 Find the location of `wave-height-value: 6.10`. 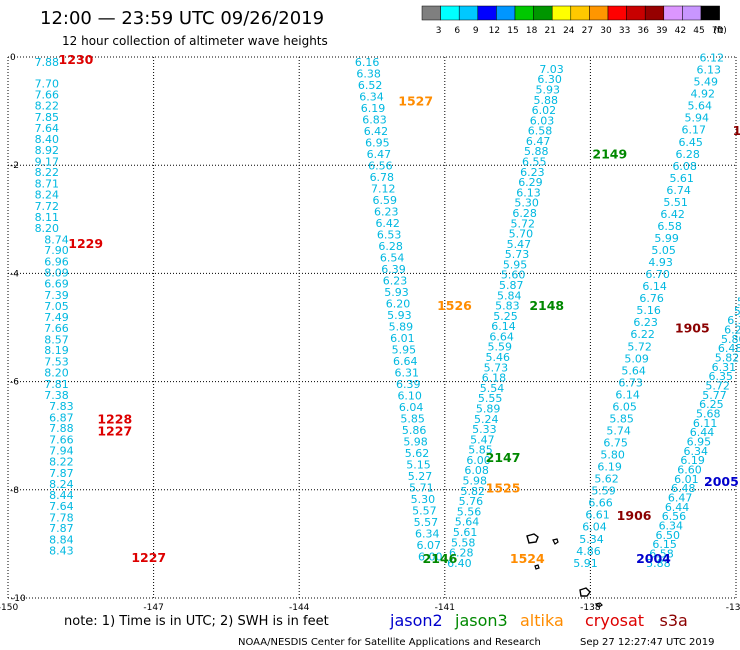

wave-height-value: 6.10 is located at coordinates (409, 395).